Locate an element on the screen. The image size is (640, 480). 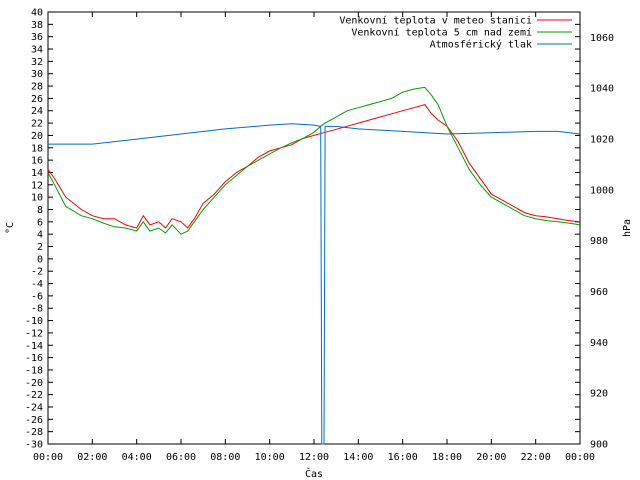
y-axis-label: °C is located at coordinates (10, 228).